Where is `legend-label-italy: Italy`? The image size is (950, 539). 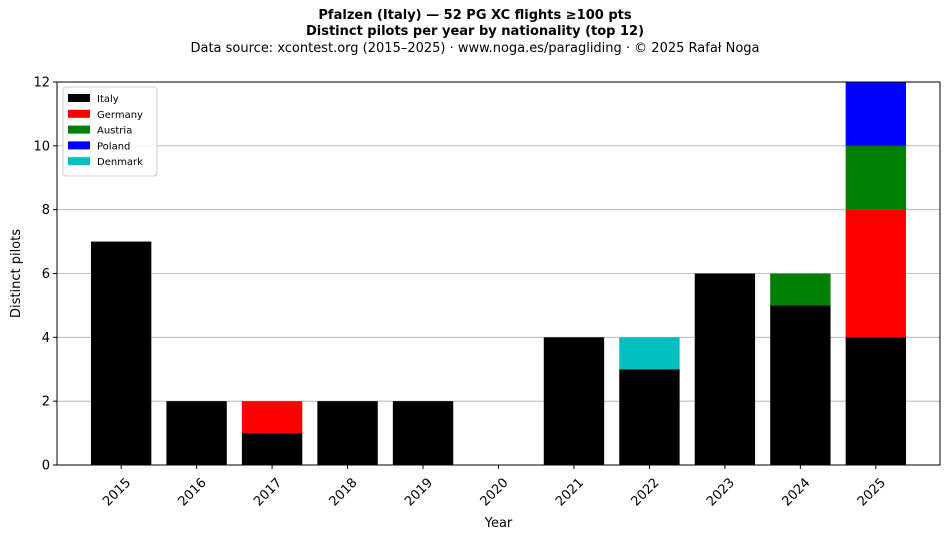
legend-label-italy: Italy is located at coordinates (108, 99).